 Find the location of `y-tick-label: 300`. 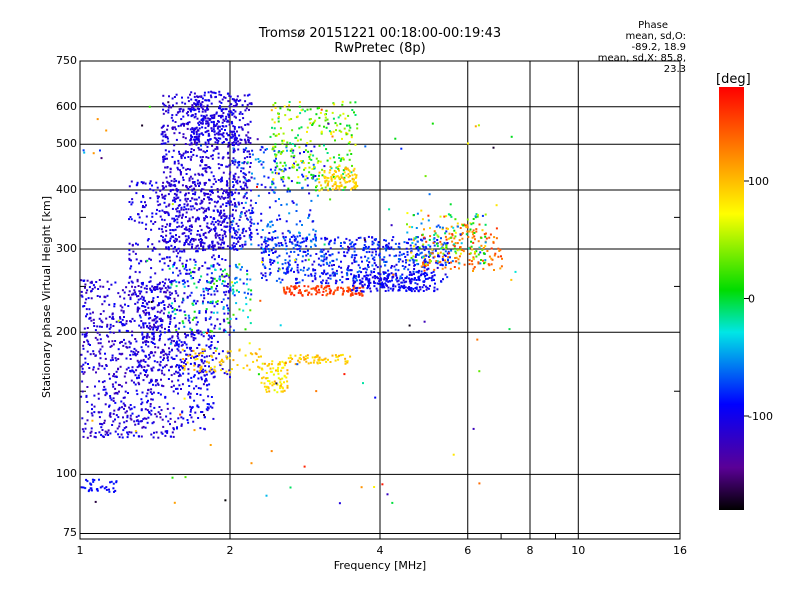

y-tick-label: 300 is located at coordinates (66, 248).